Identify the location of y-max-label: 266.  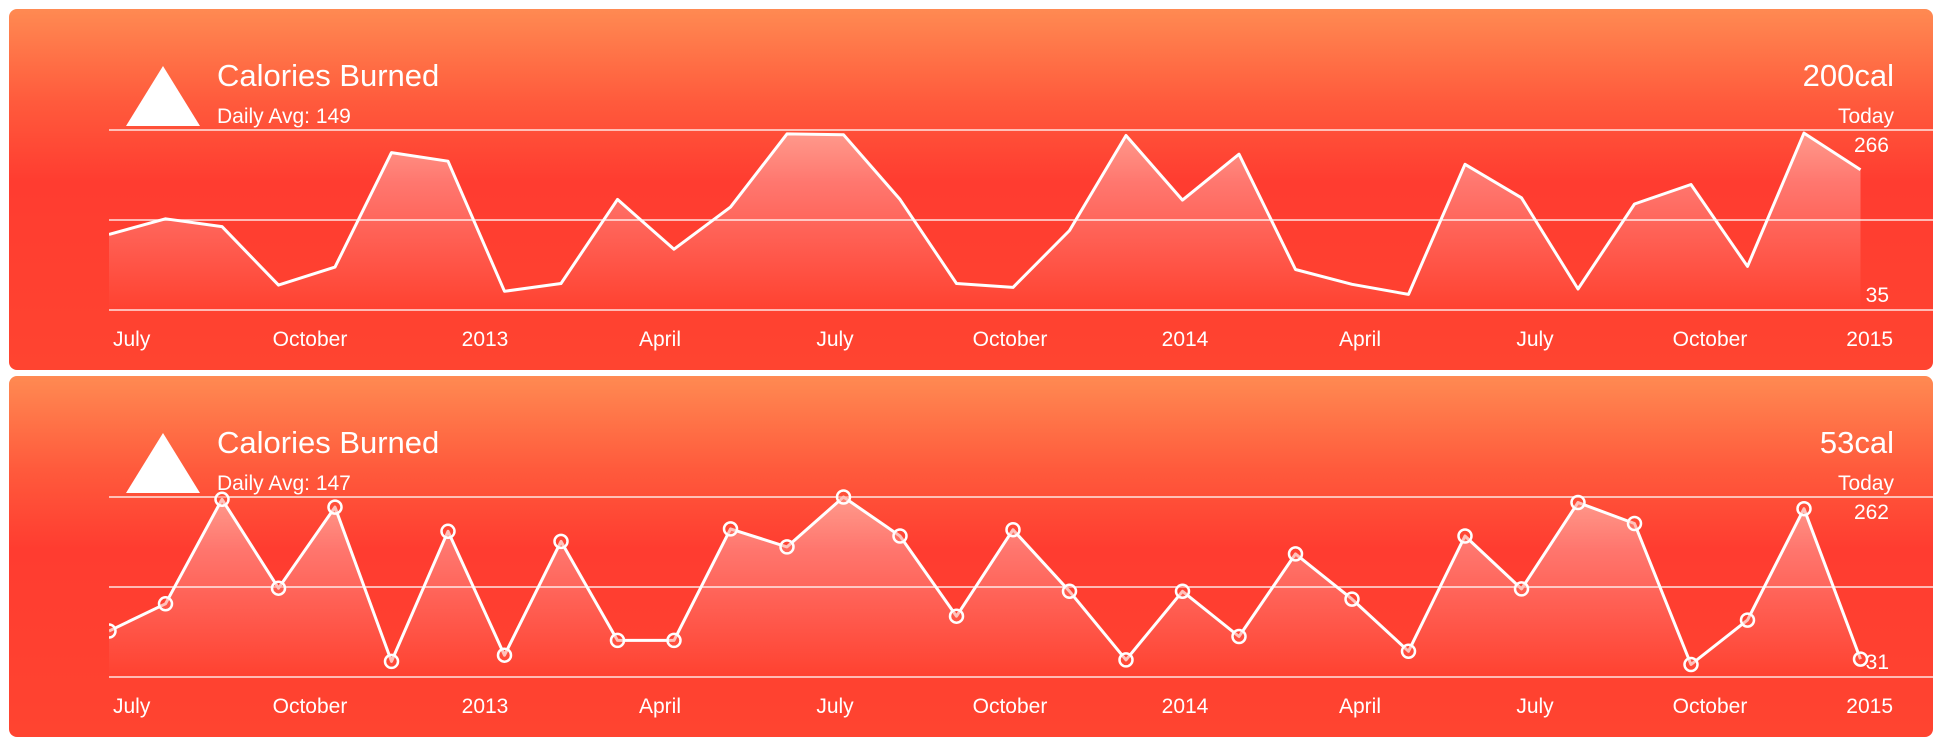
(1871, 145).